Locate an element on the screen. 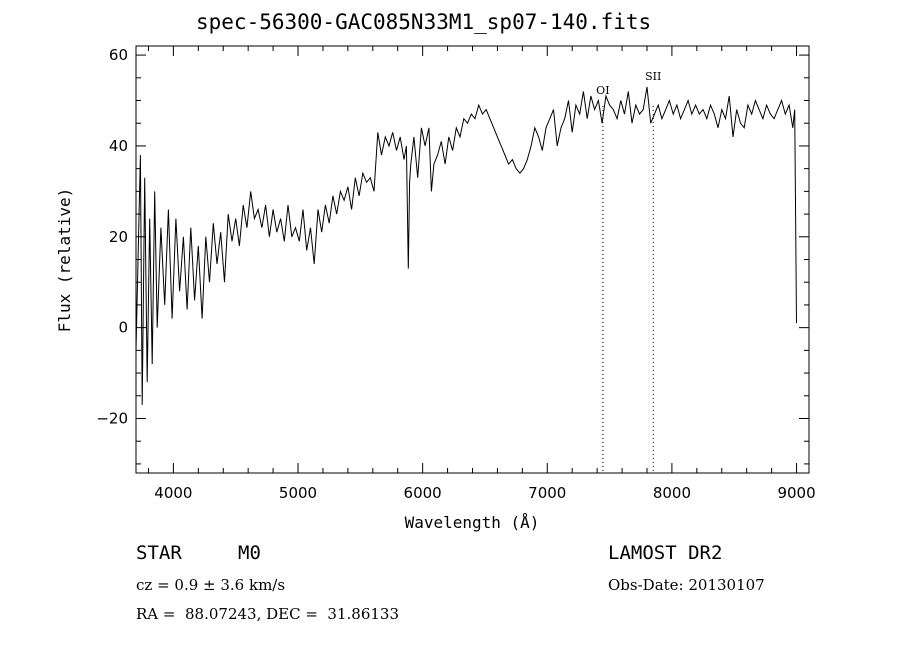  x-tick-label: 4000 is located at coordinates (173, 493).